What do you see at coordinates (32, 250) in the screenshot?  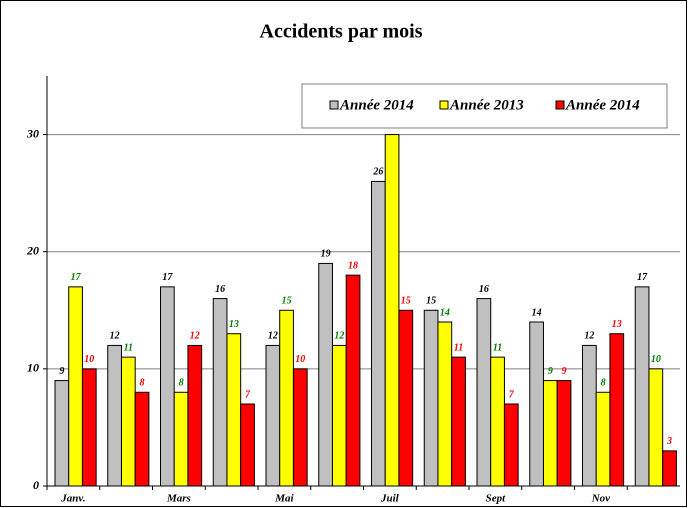 I see `y-tick-label: 20` at bounding box center [32, 250].